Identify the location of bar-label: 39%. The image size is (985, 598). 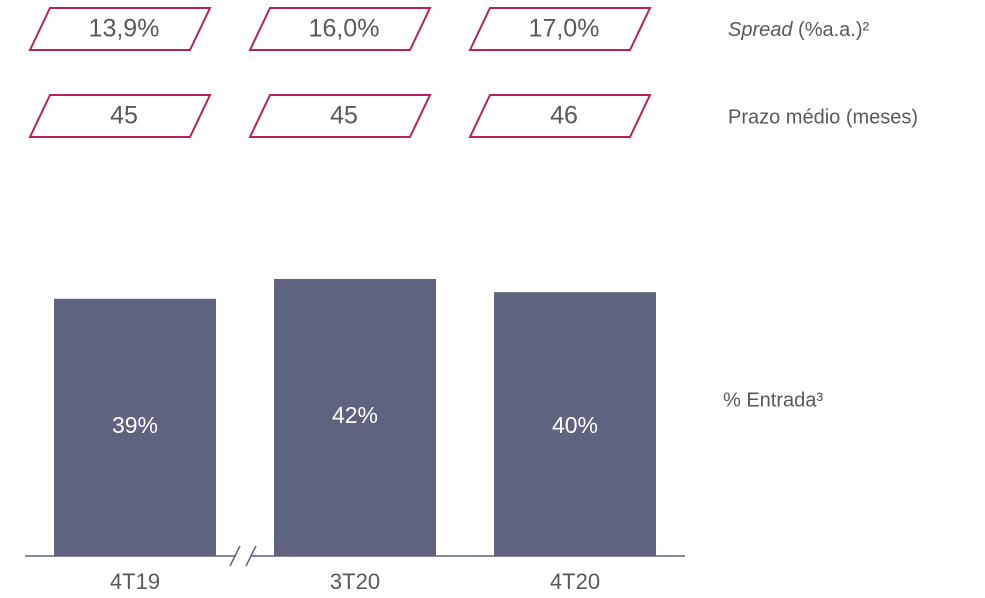
(135, 425).